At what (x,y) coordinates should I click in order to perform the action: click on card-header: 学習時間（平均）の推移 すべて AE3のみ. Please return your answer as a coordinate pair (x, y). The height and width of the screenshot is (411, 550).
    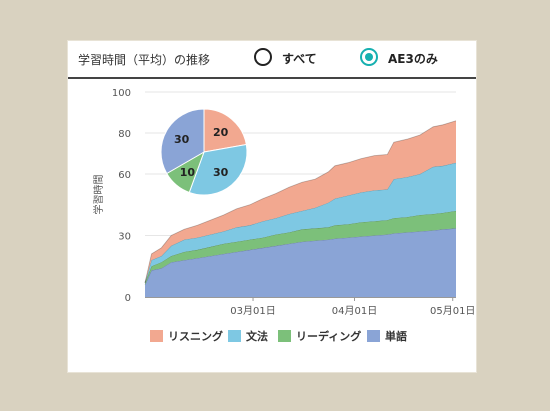
    Looking at the image, I should click on (272, 60).